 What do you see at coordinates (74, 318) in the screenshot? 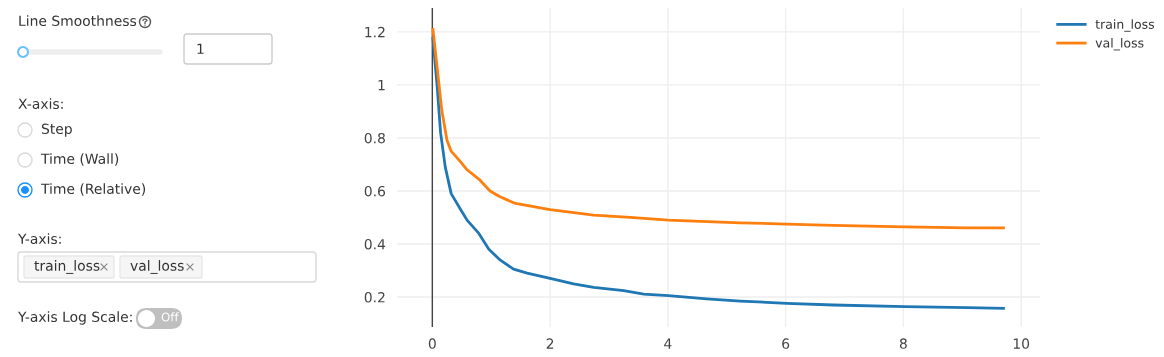
I see `text: Y-axis Log Scale:` at bounding box center [74, 318].